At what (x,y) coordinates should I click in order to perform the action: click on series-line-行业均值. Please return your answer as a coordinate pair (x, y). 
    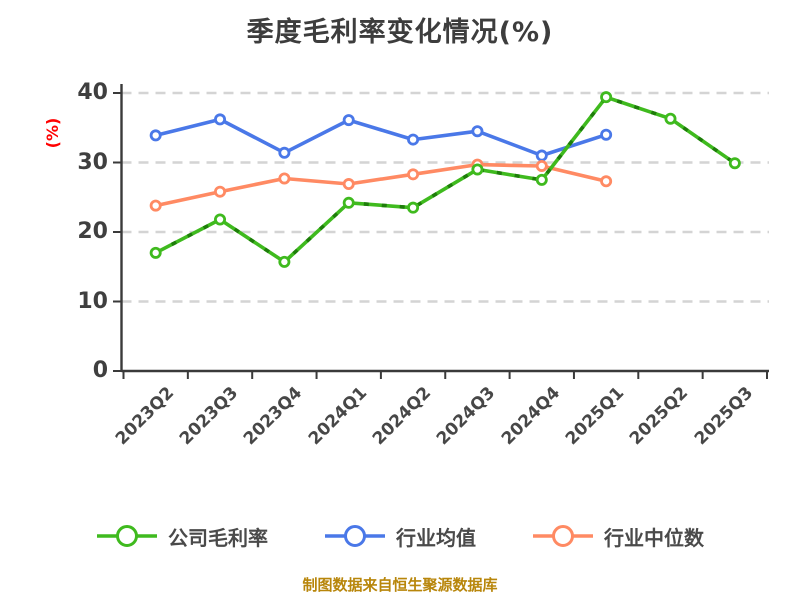
    Looking at the image, I should click on (380, 137).